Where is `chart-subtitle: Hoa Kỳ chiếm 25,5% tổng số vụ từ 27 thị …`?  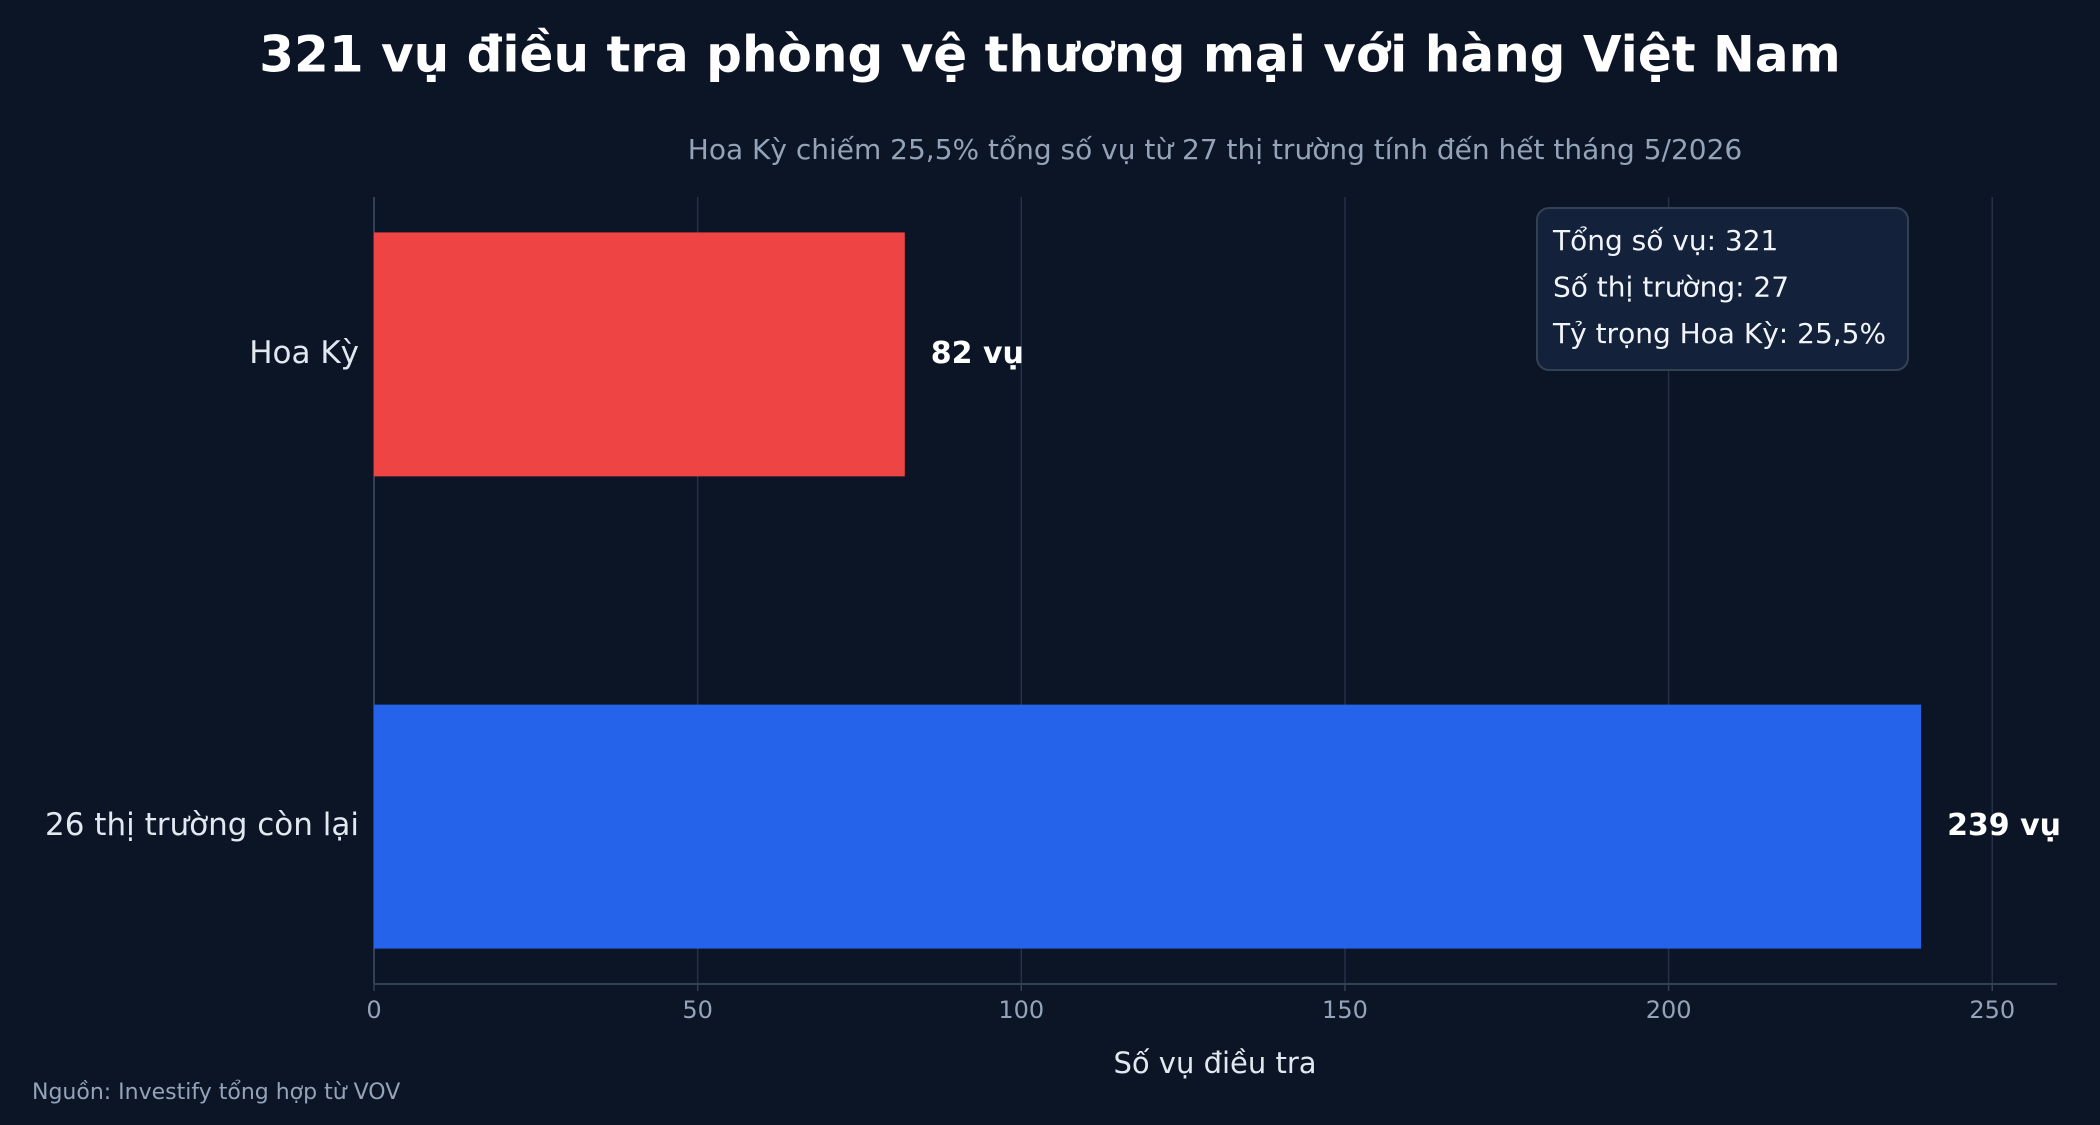 chart-subtitle: Hoa Kỳ chiếm 25,5% tổng số vụ từ 27 thị … is located at coordinates (1215, 149).